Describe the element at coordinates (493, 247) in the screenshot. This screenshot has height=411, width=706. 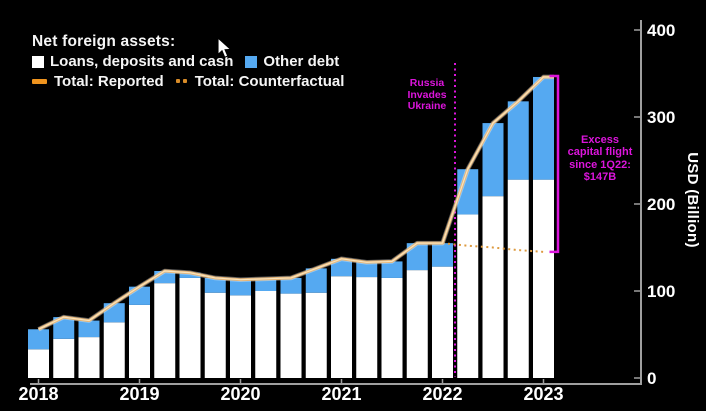
I see `counterfactual-line` at that location.